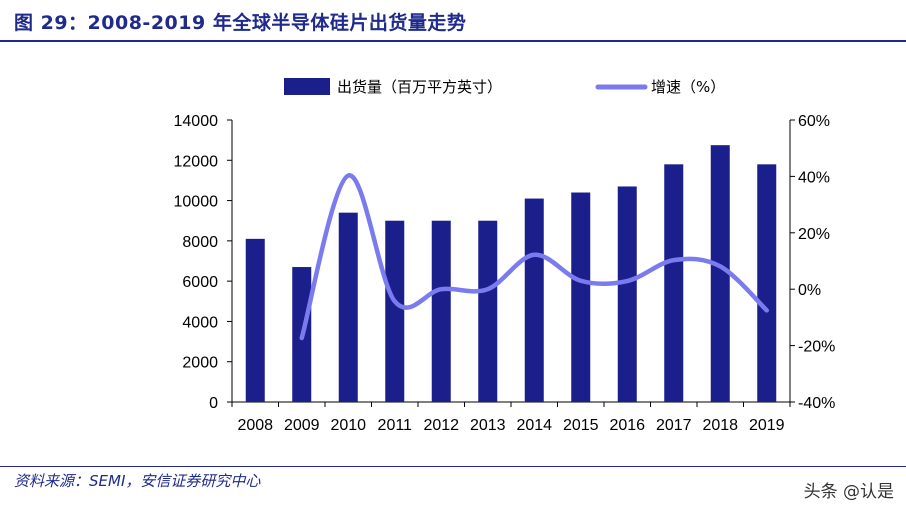  I want to click on left-tick-label: 6000, so click(200, 282).